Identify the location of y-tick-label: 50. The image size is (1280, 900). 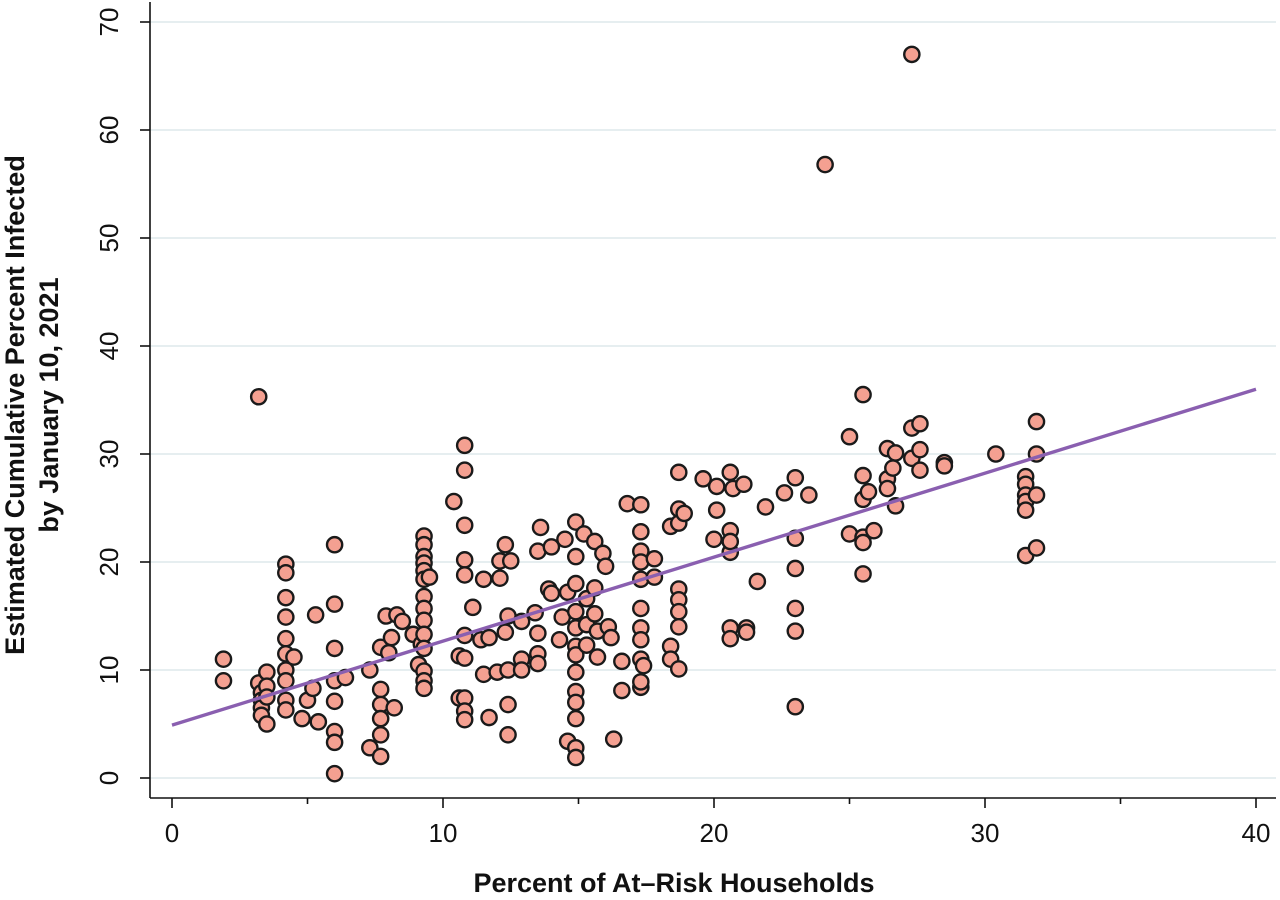
(109, 238).